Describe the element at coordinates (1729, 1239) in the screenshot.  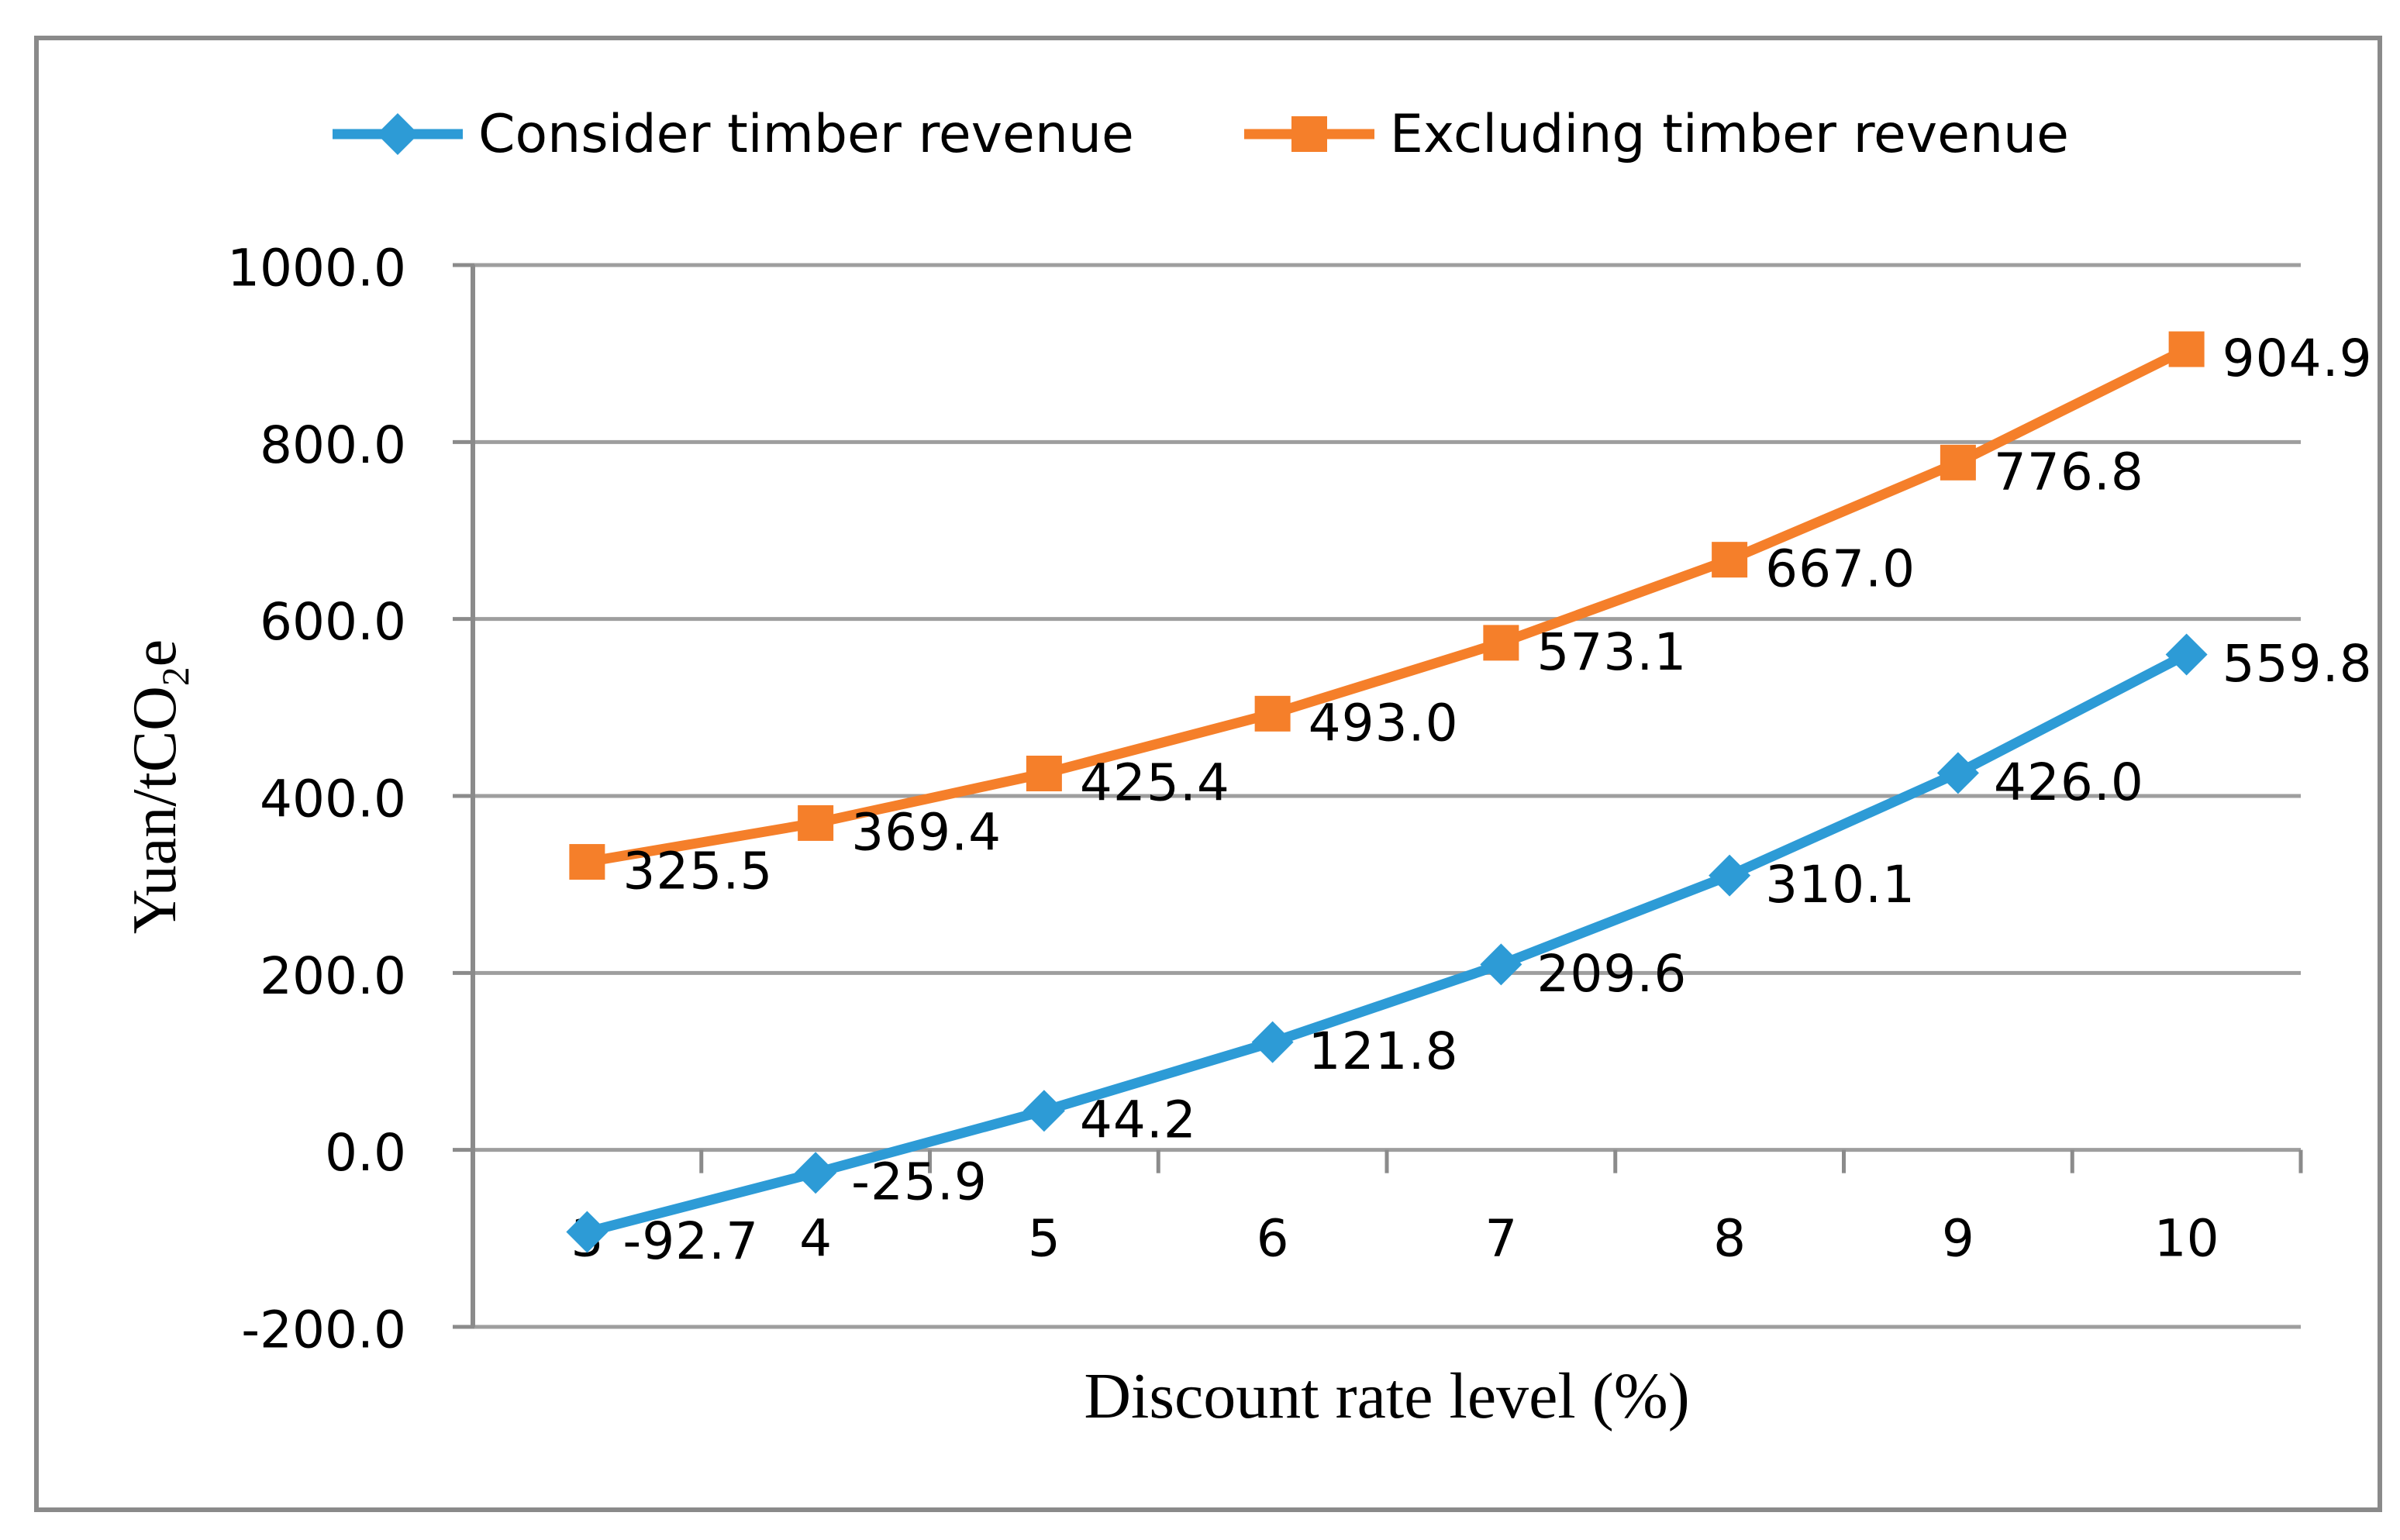
I see `x-tick-label: 8` at that location.